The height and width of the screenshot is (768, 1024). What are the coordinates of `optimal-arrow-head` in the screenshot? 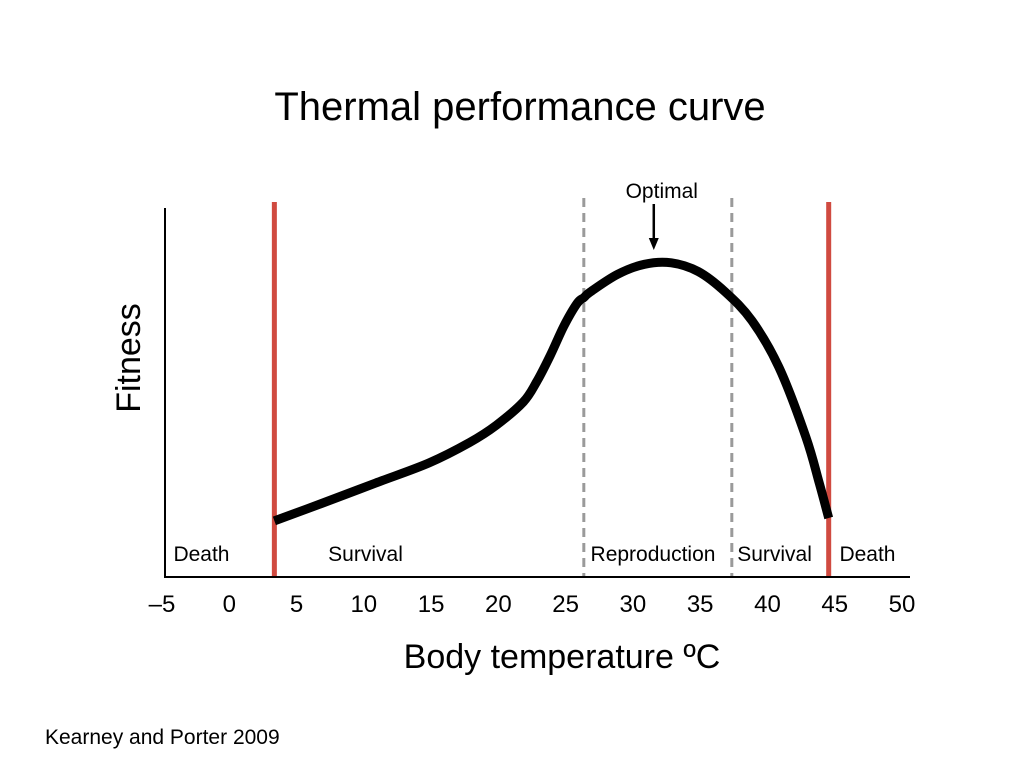 It's located at (653, 244).